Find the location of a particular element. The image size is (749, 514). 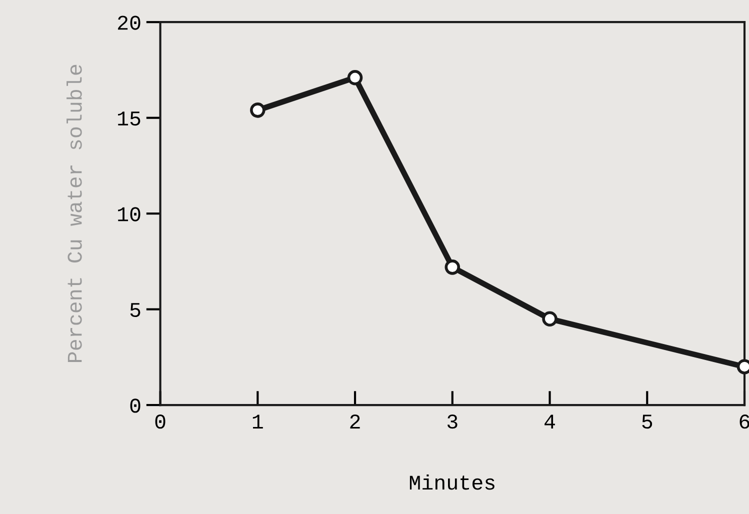

x-tick-label: 1 is located at coordinates (257, 421).